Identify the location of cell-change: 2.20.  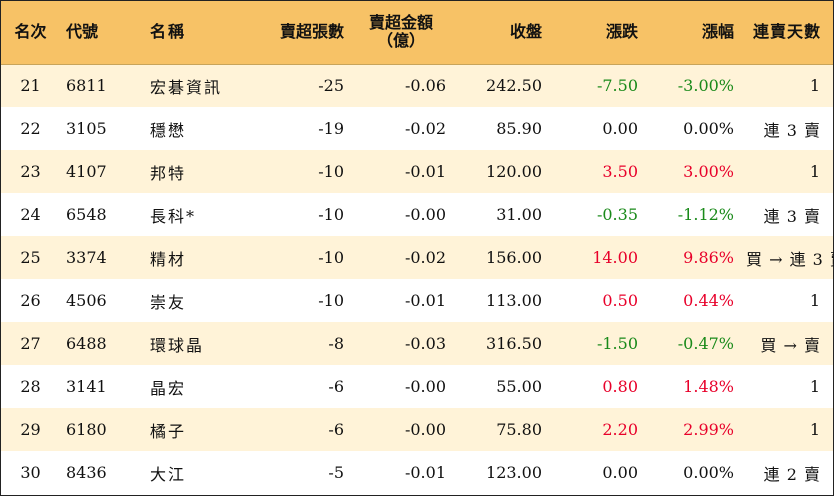
(620, 429).